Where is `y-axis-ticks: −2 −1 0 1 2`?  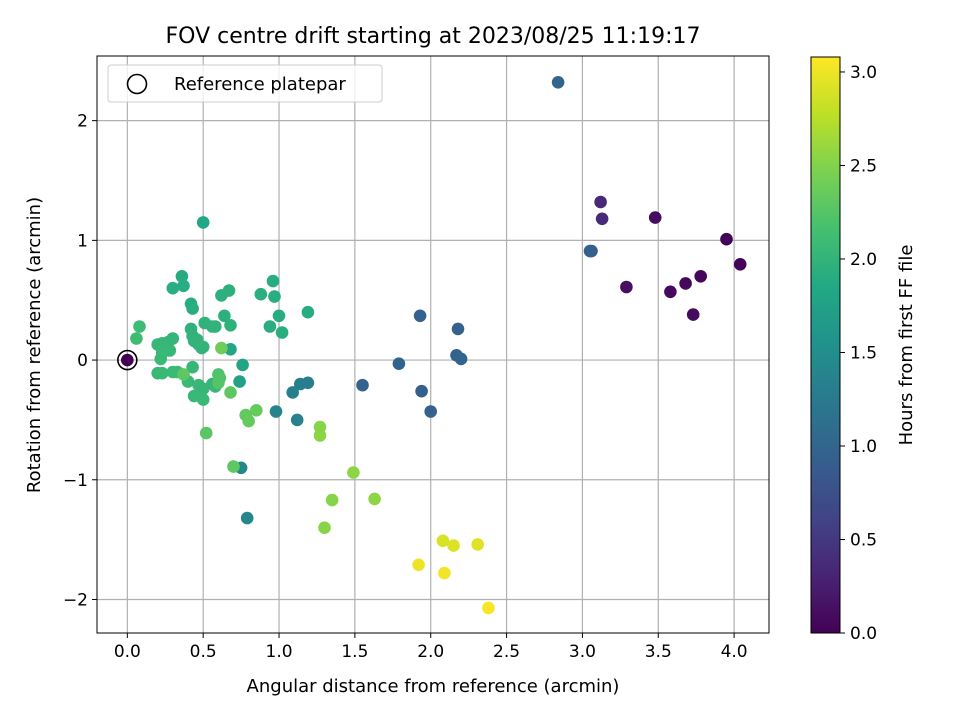 y-axis-ticks: −2 −1 0 1 2 is located at coordinates (80, 361).